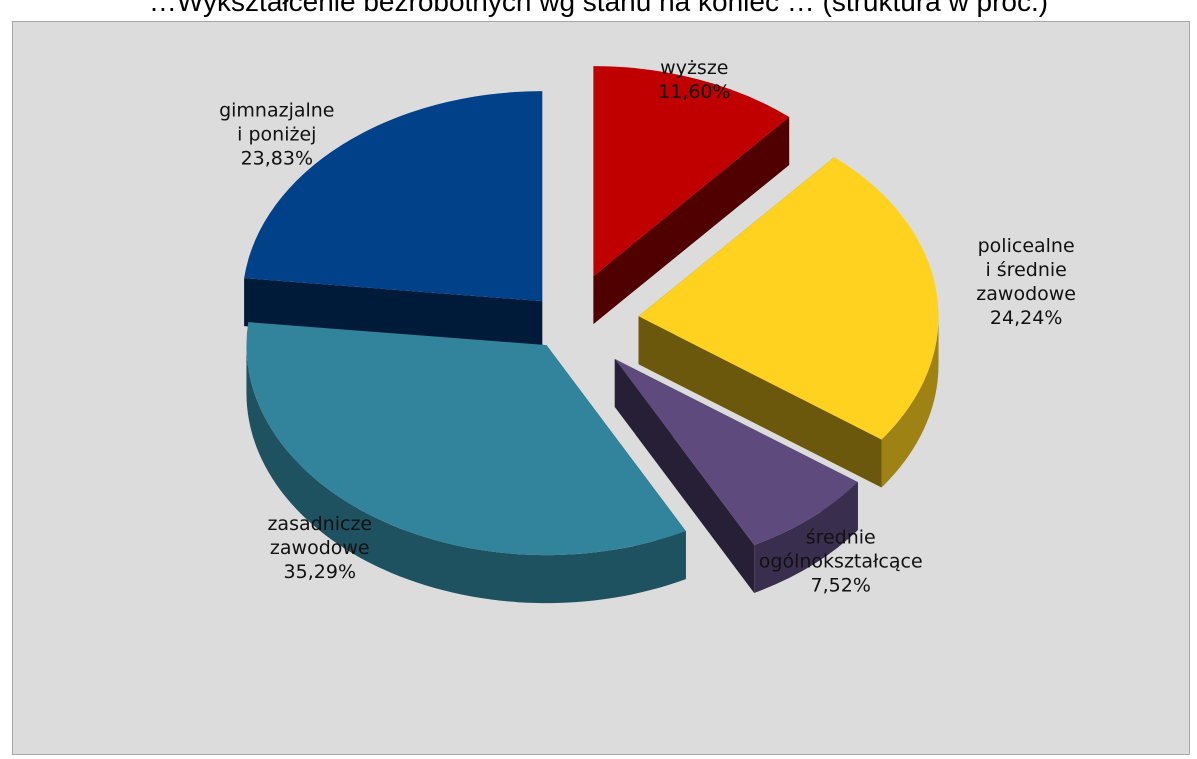  I want to click on slice-name: policealne, so click(1026, 246).